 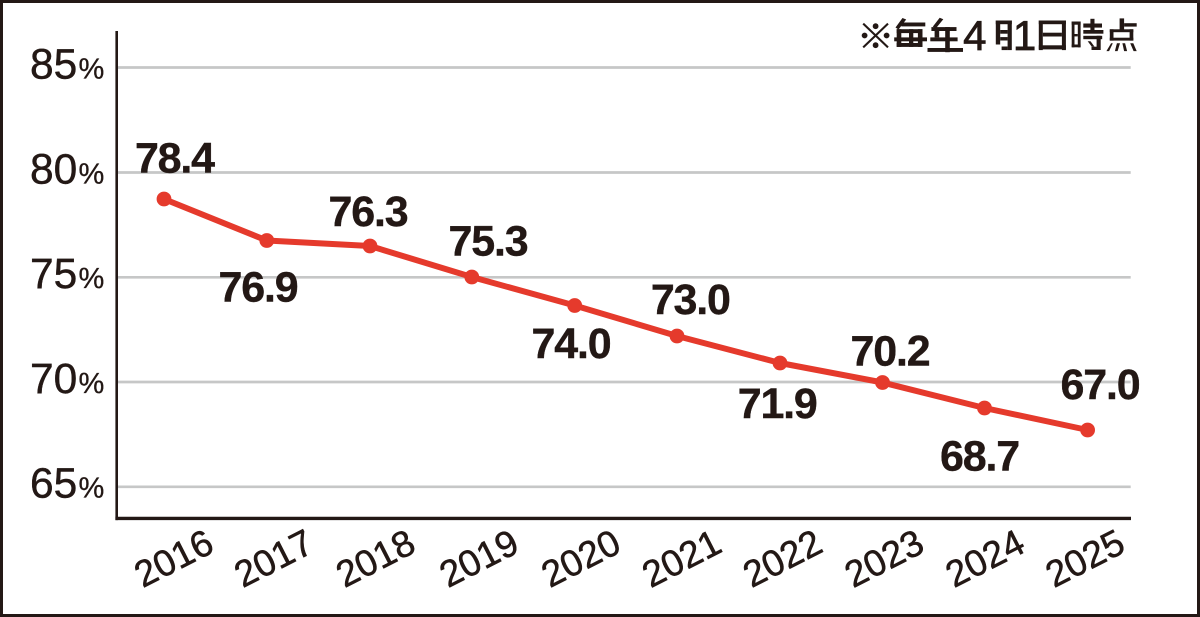 What do you see at coordinates (890, 351) in the screenshot?
I see `svg-text: 70.2` at bounding box center [890, 351].